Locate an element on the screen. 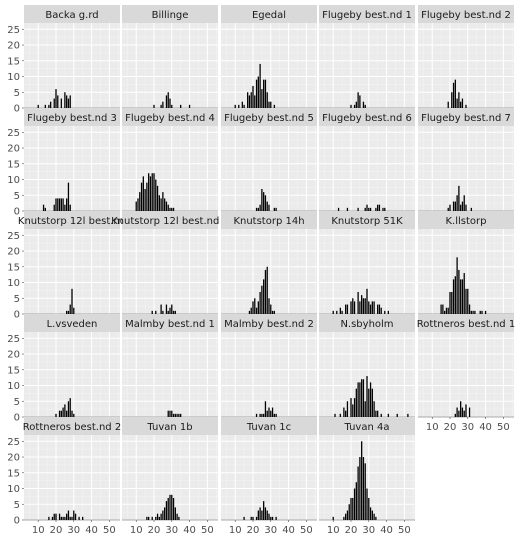  facet-panel: Flugeby best.nd 7 is located at coordinates (466, 160).